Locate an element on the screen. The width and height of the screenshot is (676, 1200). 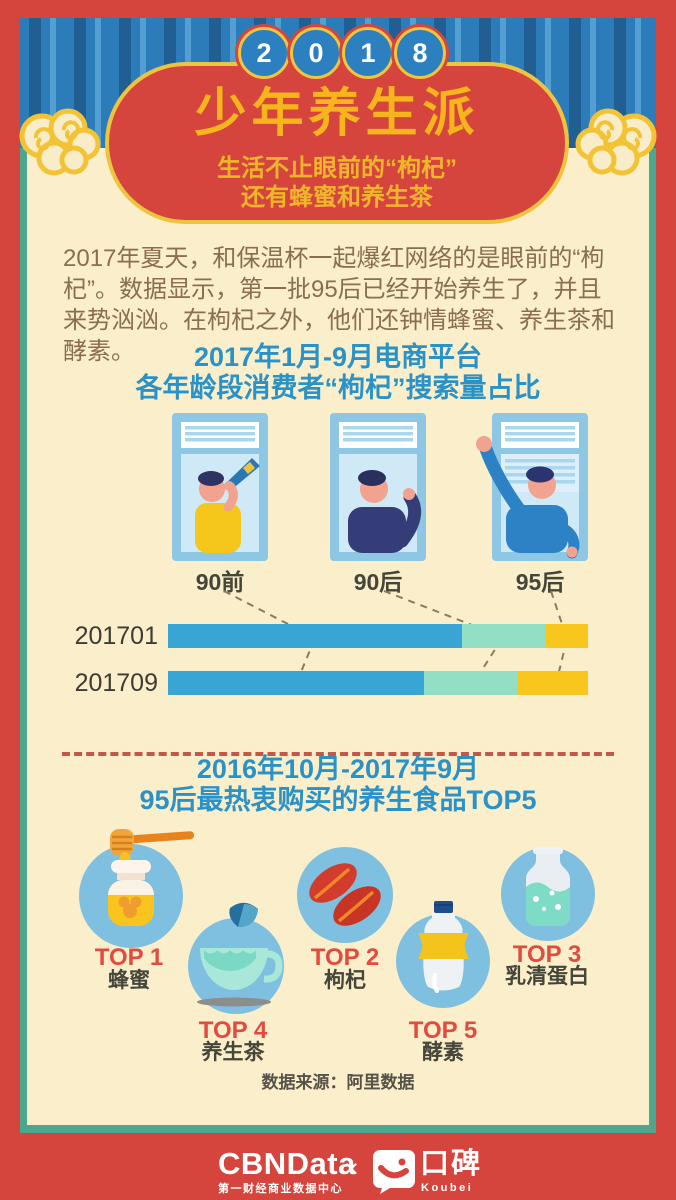
dashed-connector-lines is located at coordinates (396, 637).